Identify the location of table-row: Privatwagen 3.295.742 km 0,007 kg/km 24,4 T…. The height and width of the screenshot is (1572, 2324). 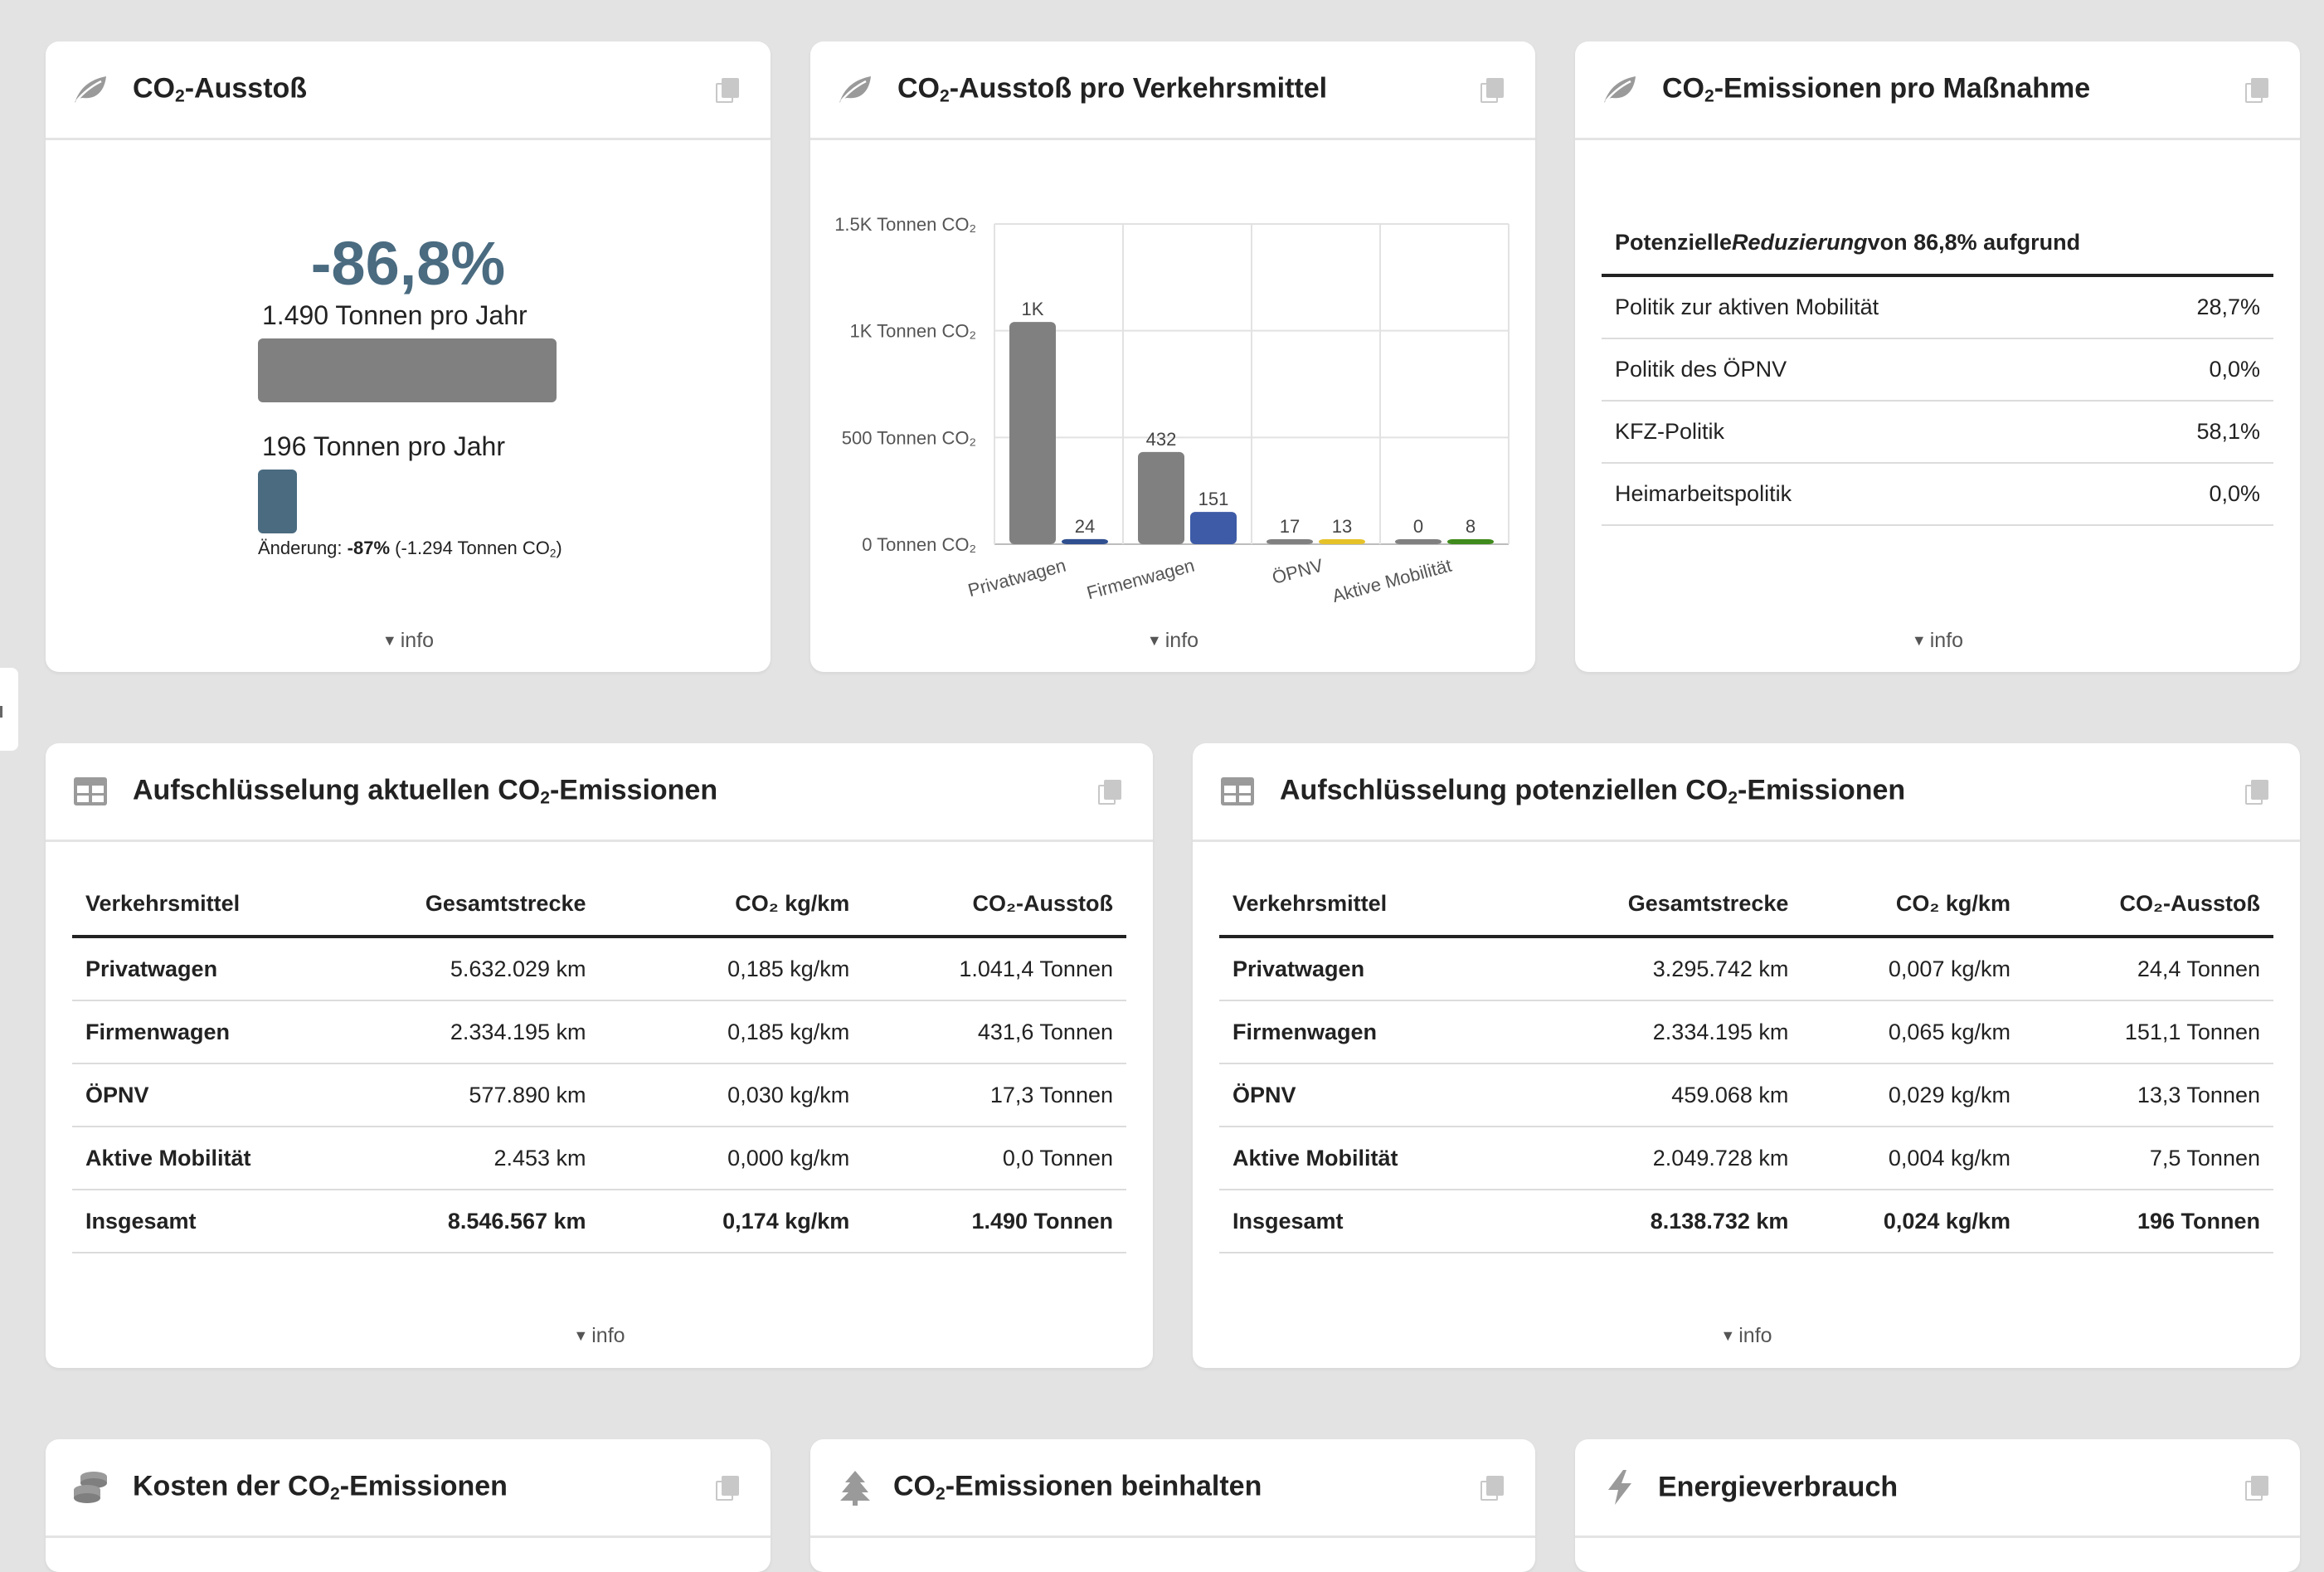
(1746, 969).